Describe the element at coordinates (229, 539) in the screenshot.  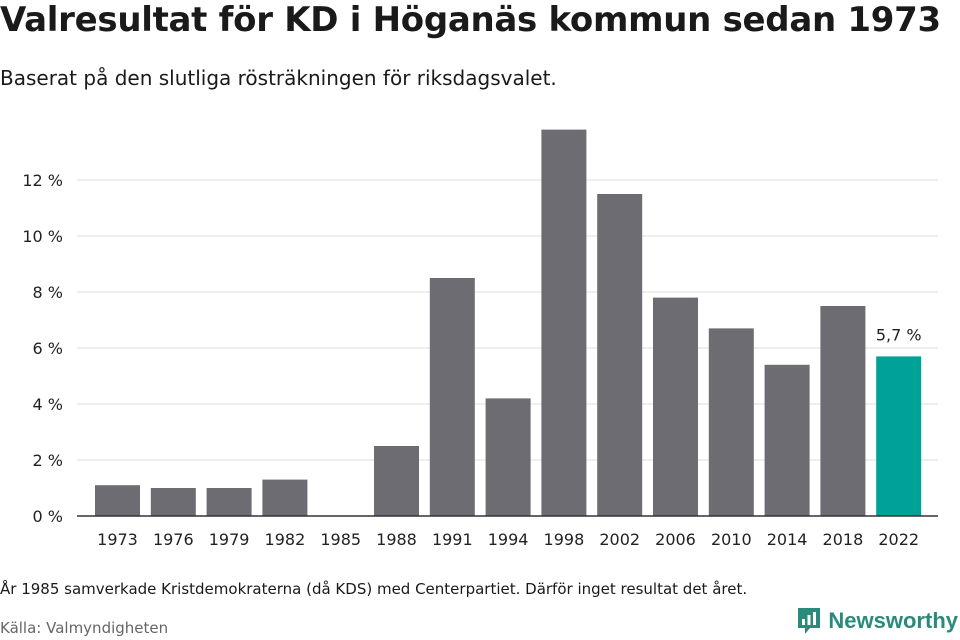
I see `x-tick-label: 1979` at that location.